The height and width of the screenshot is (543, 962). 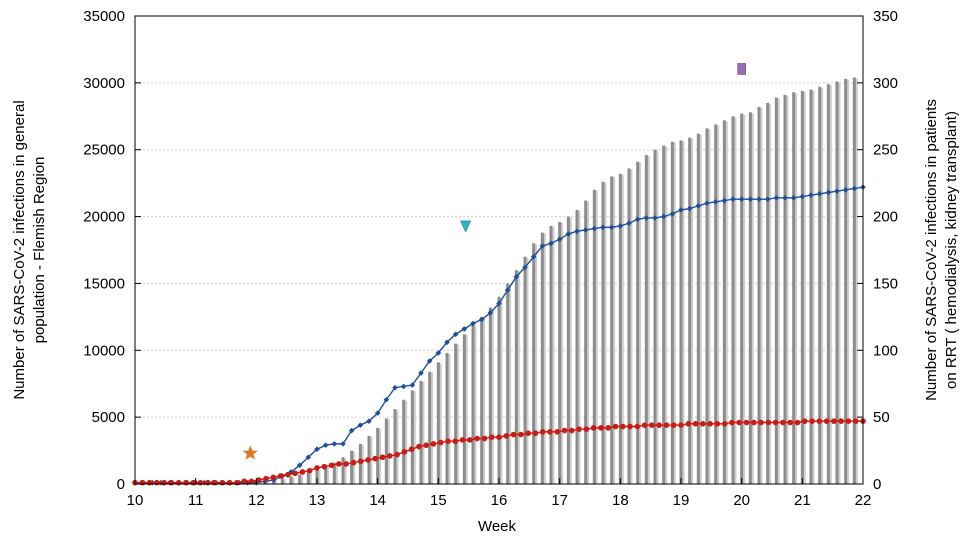 I want to click on y-left-tick-label: 25000, so click(x=104, y=150).